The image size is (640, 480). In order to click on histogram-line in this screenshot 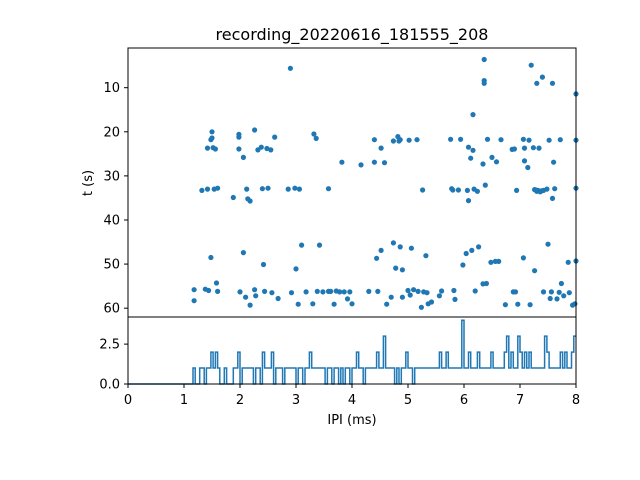, I will do `click(352, 352)`.